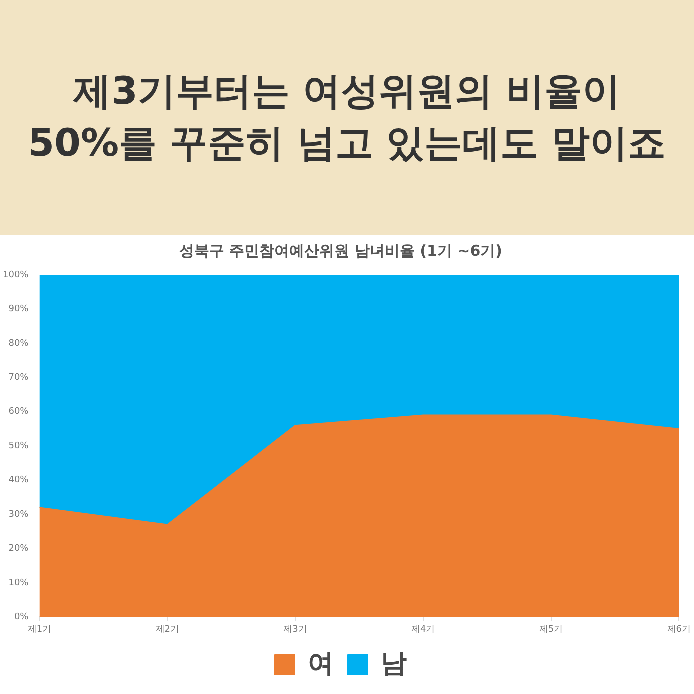  What do you see at coordinates (19, 583) in the screenshot?
I see `y-tick-label: 10%` at bounding box center [19, 583].